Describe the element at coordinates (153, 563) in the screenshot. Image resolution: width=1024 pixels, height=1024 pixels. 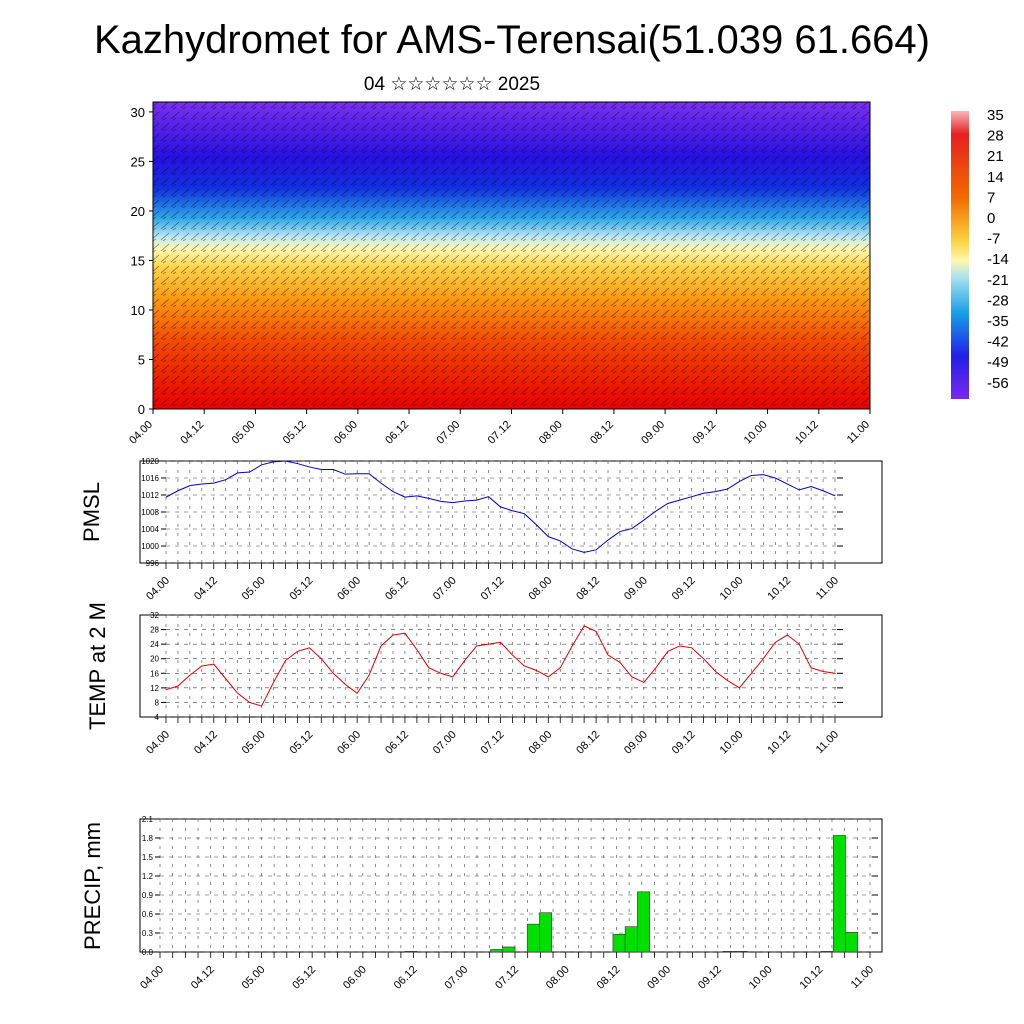
I see `ytick-label: 996` at that location.